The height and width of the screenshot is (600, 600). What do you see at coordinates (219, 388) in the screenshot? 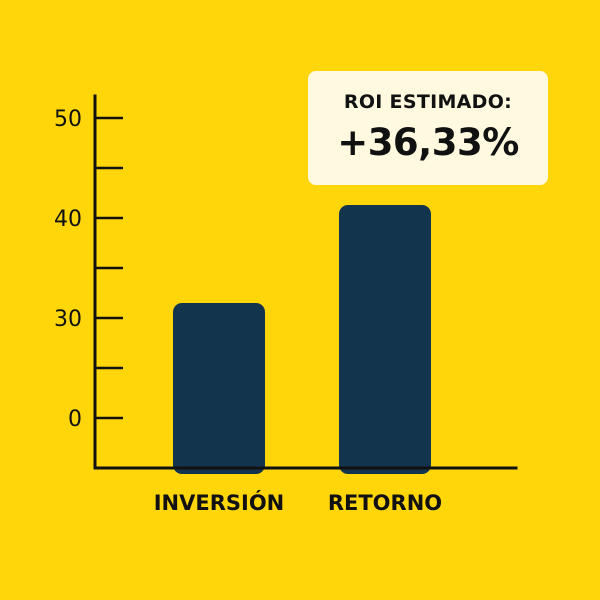
I see `bar-inversion` at bounding box center [219, 388].